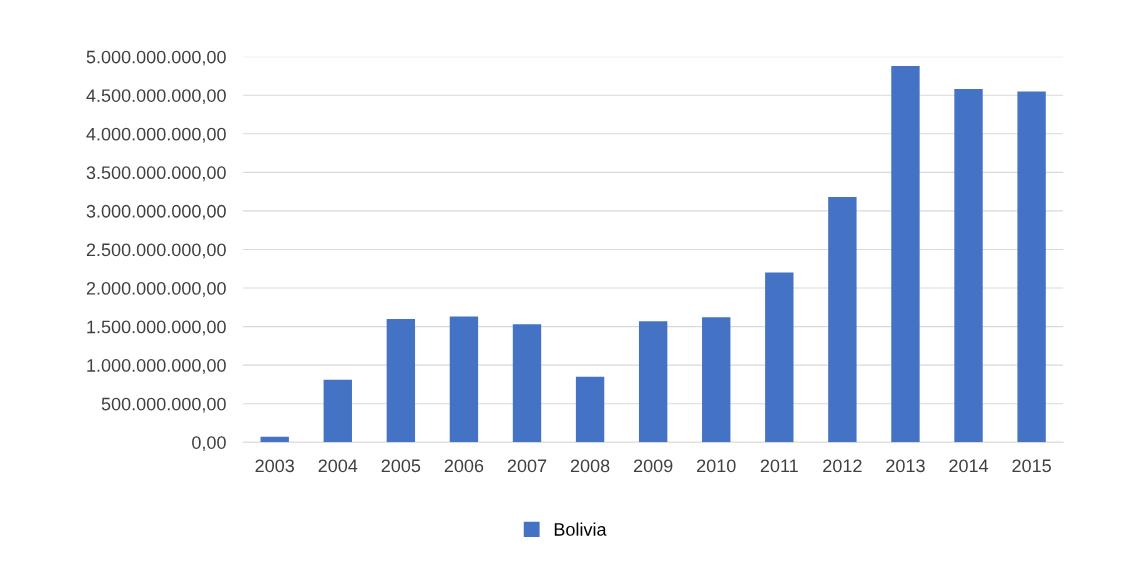 This screenshot has width=1131, height=567. I want to click on y-tick-label: 1.500.000.000,00, so click(156, 328).